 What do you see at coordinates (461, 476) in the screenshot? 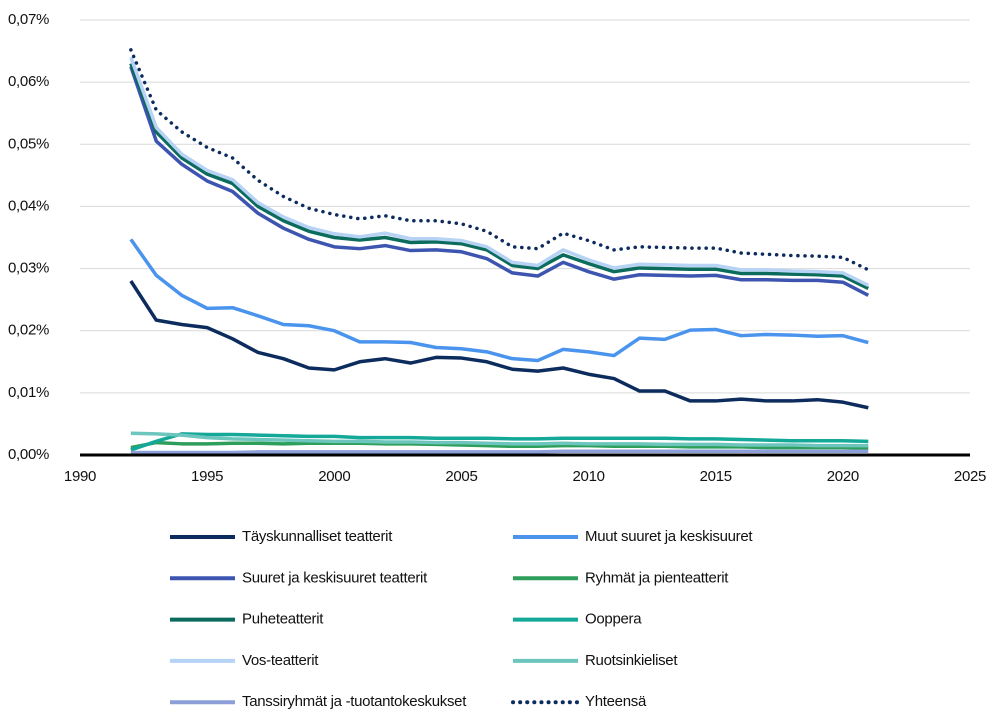
I see `x-tick-label: 2005` at bounding box center [461, 476].